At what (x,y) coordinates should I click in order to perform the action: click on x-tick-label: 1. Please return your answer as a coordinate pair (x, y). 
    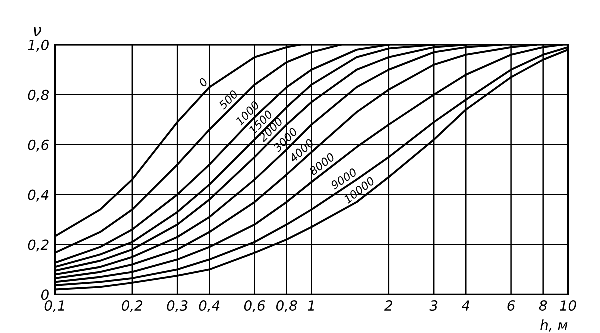
    Looking at the image, I should click on (311, 305).